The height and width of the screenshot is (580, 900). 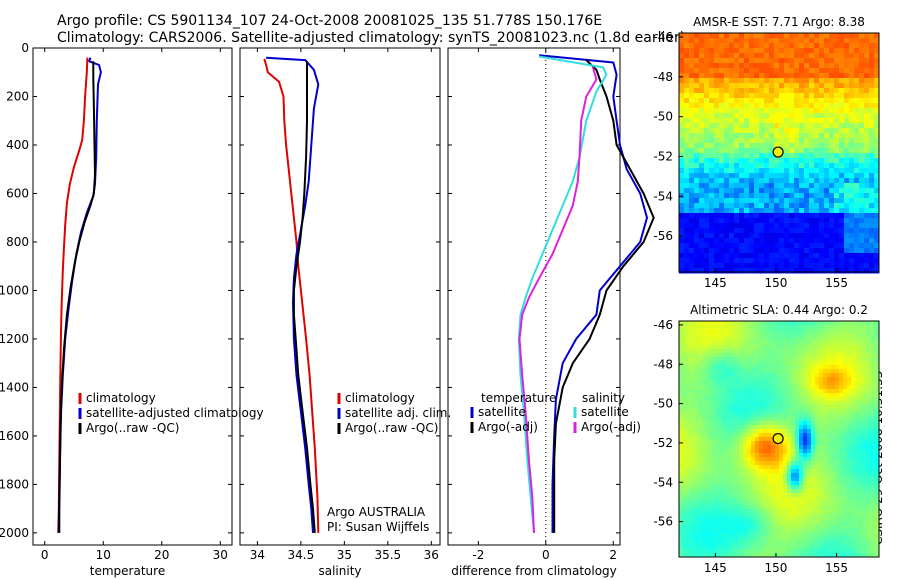 I want to click on temperature-ytick-label: 800, so click(x=17, y=242).